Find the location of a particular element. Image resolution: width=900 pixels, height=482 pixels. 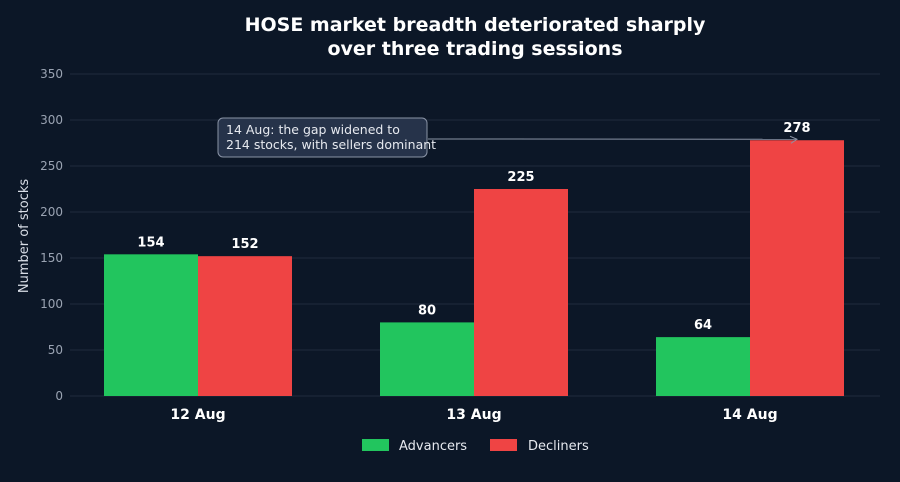

y-tick-label: 50 is located at coordinates (55, 350).